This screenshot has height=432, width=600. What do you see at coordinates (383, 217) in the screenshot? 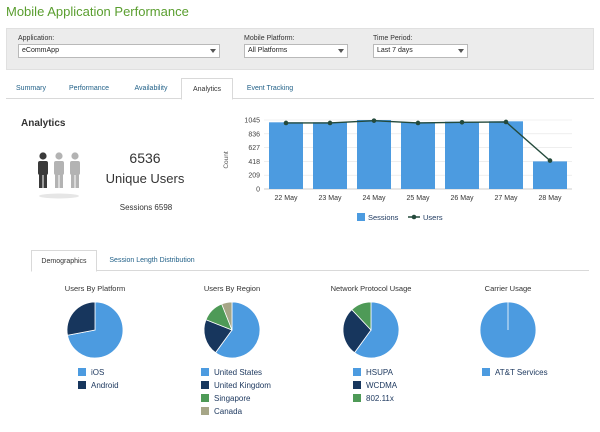
I see `legend-sessions-label: Sessions` at bounding box center [383, 217].